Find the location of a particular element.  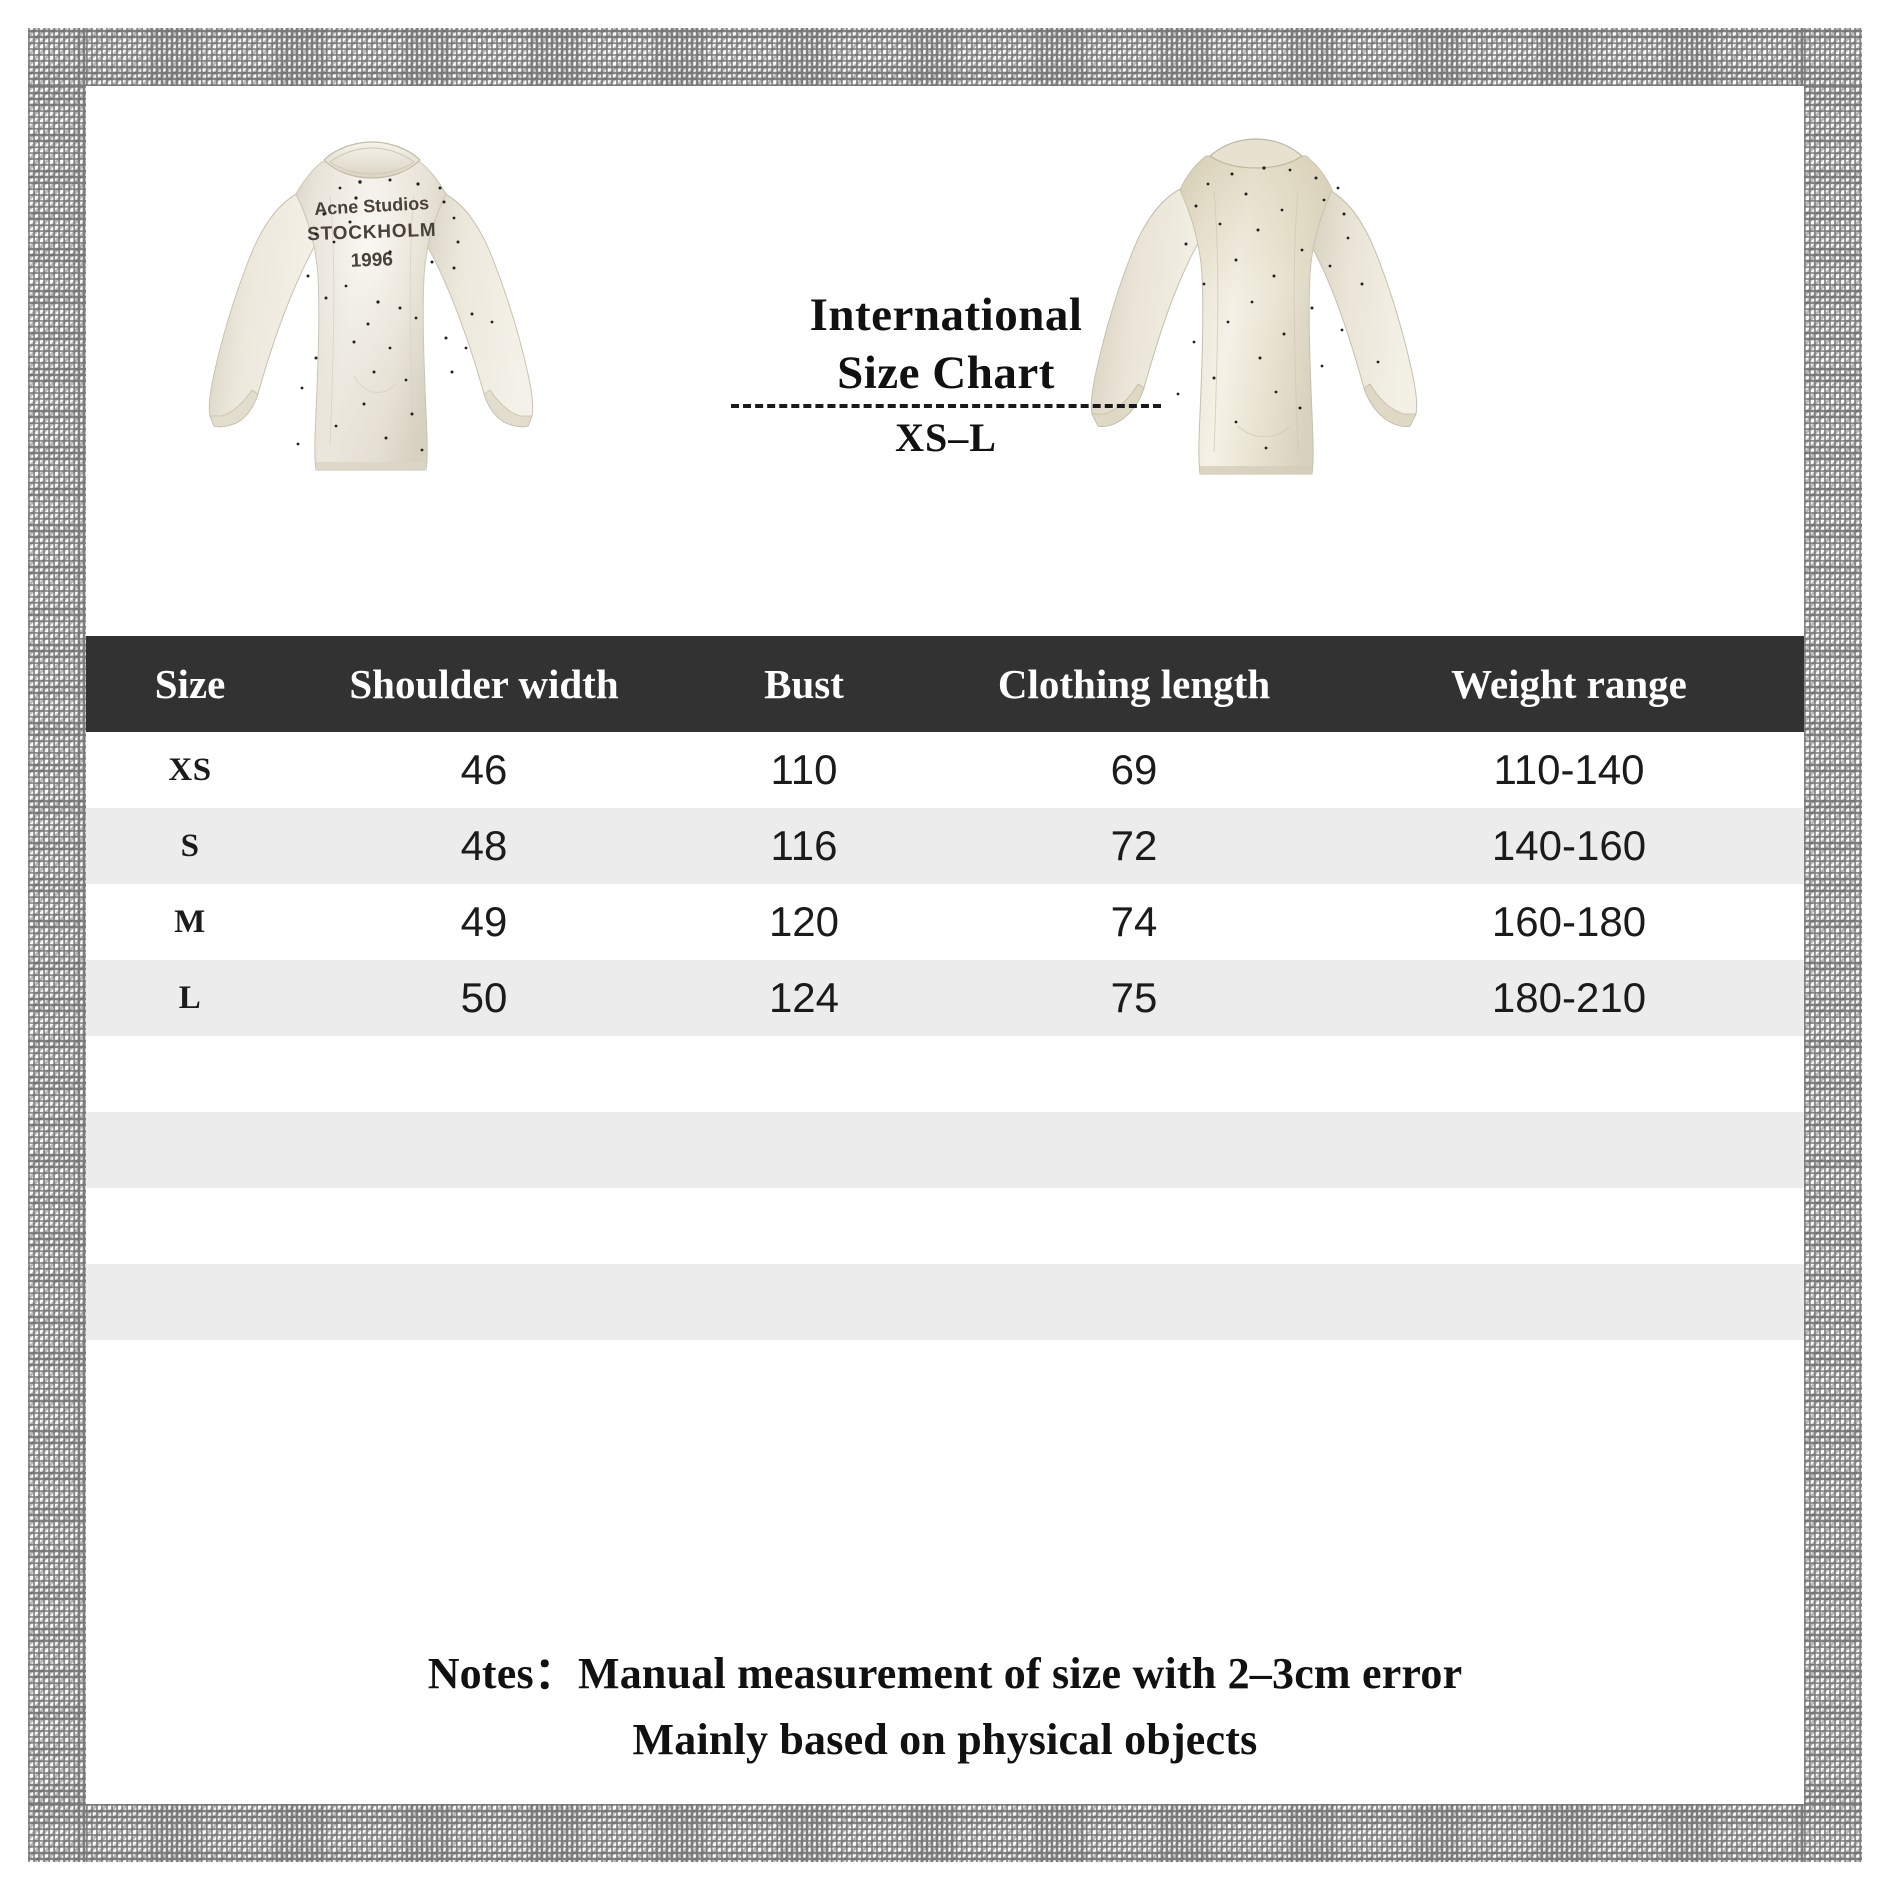

cell-bust: 110 is located at coordinates (804, 770).